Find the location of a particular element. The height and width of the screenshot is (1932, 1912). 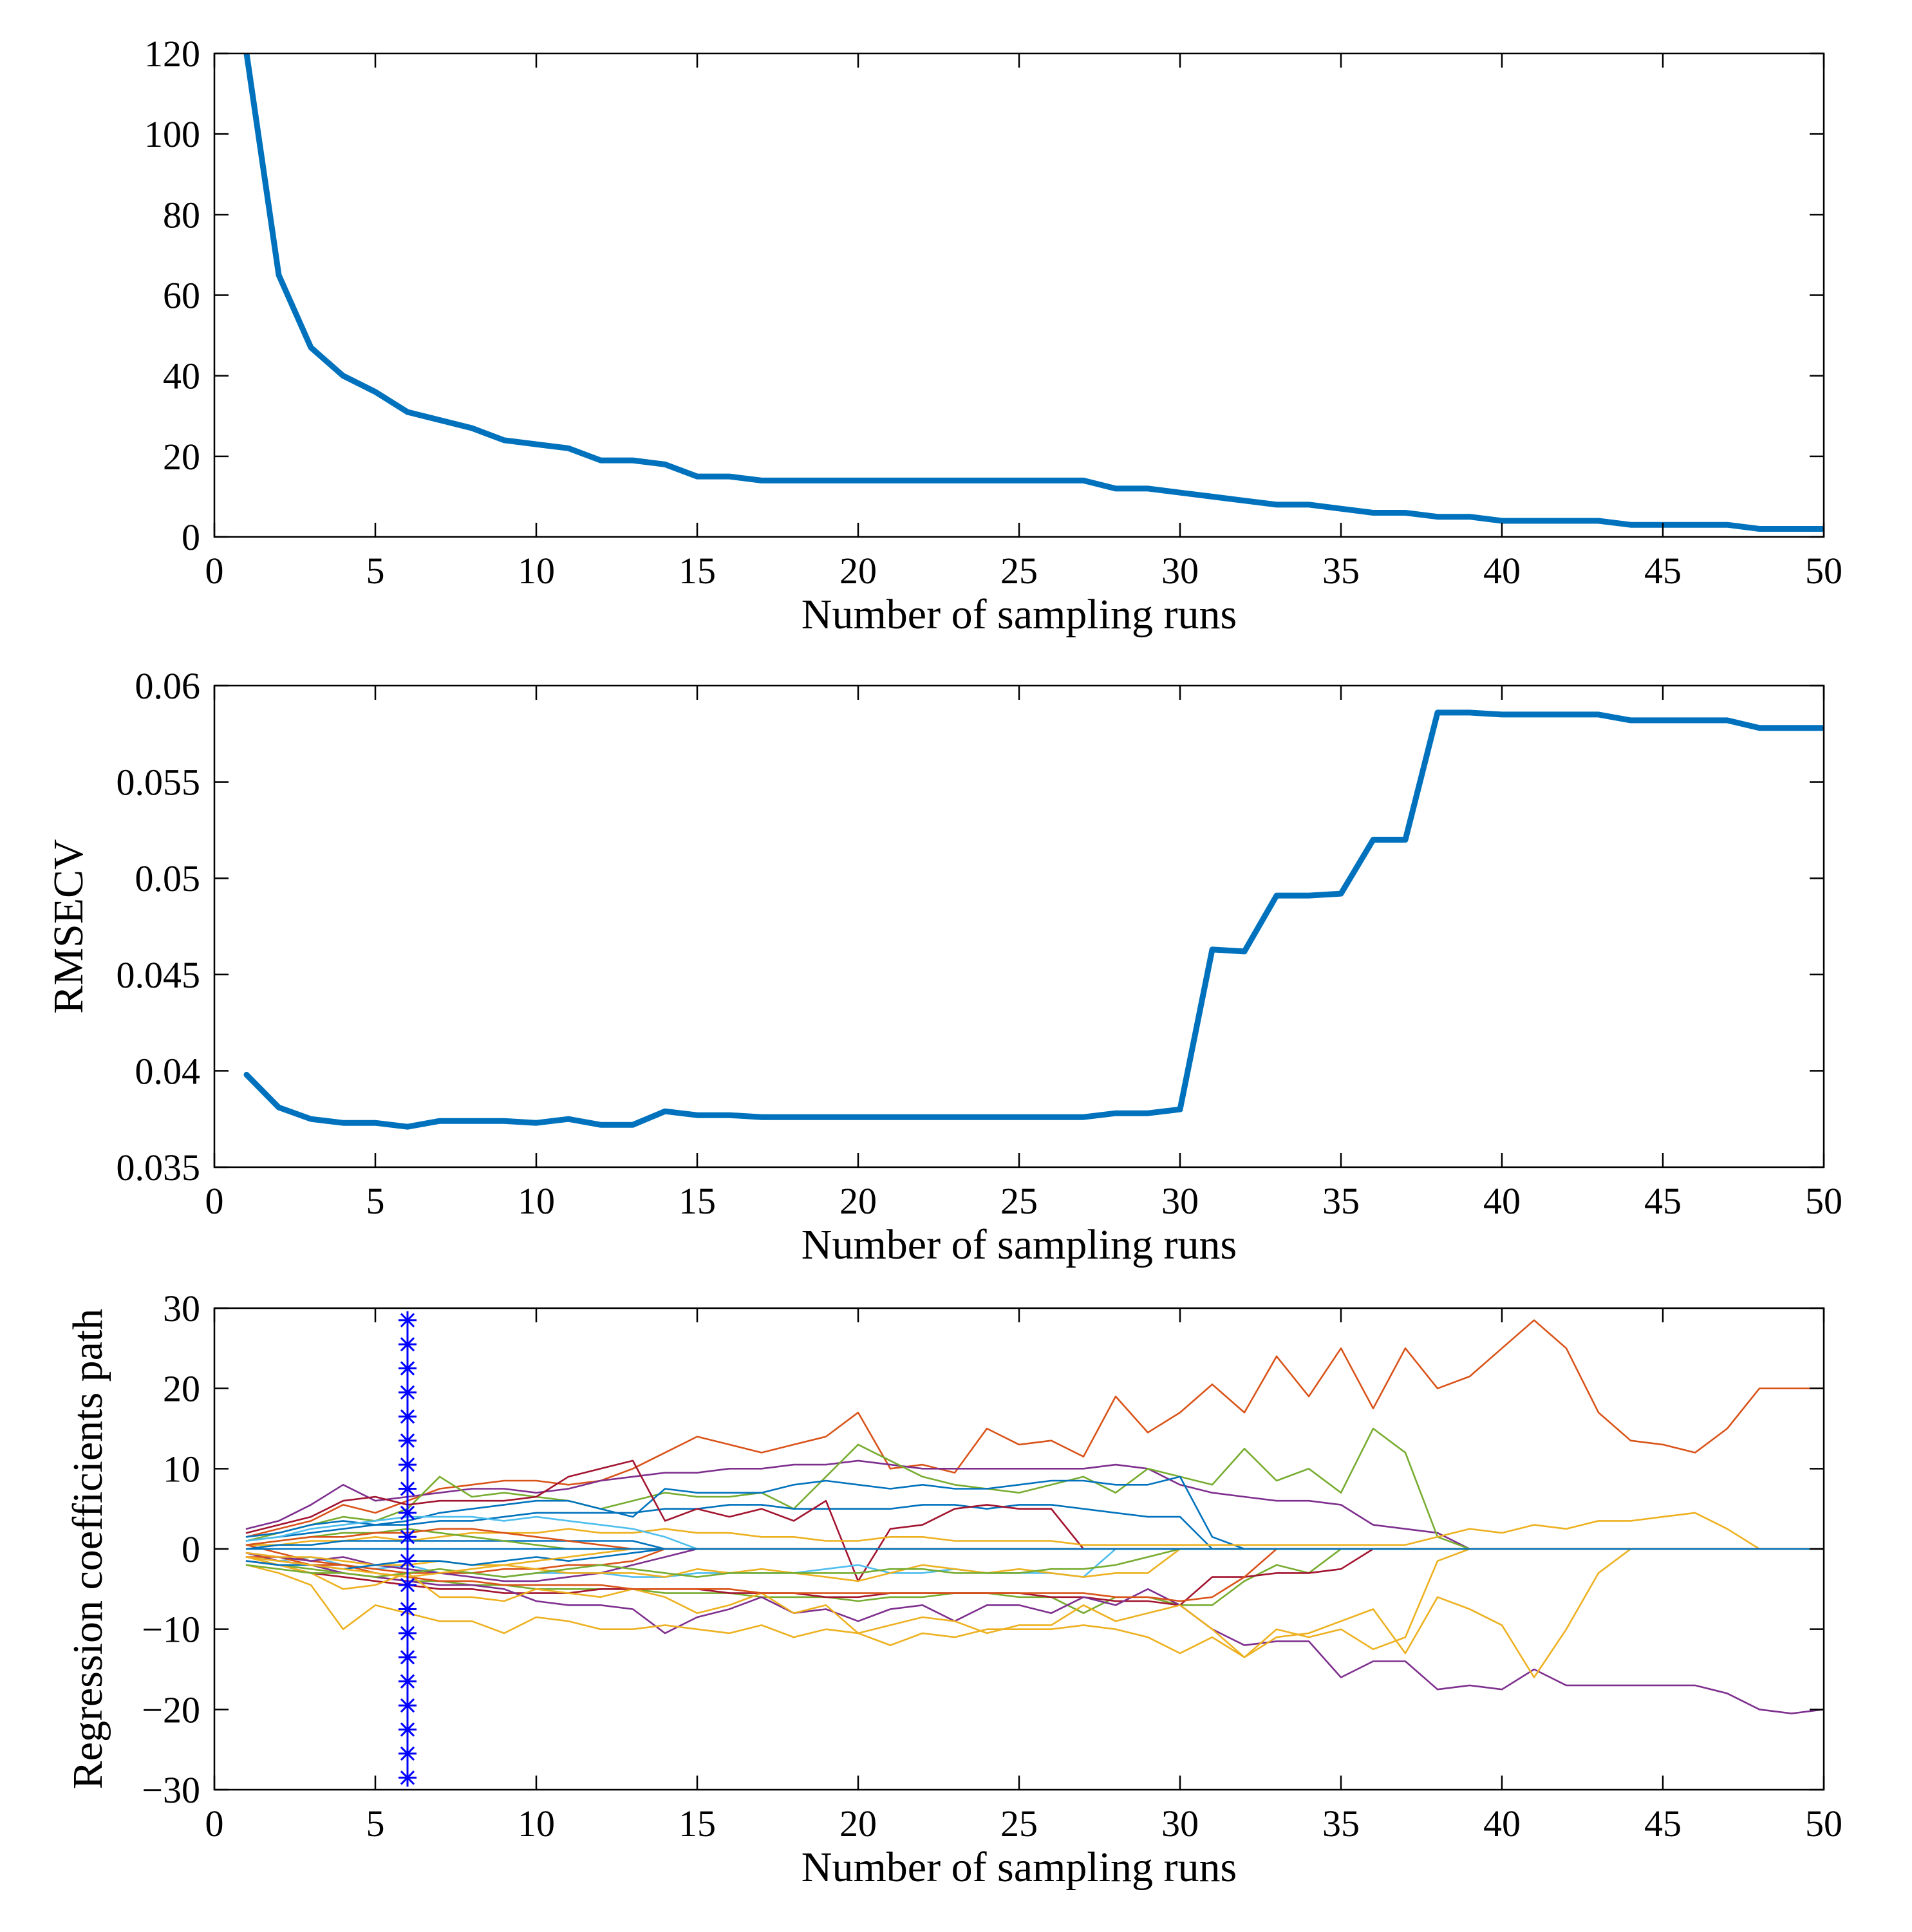

y-tick-label: 0.04 is located at coordinates (168, 1071).